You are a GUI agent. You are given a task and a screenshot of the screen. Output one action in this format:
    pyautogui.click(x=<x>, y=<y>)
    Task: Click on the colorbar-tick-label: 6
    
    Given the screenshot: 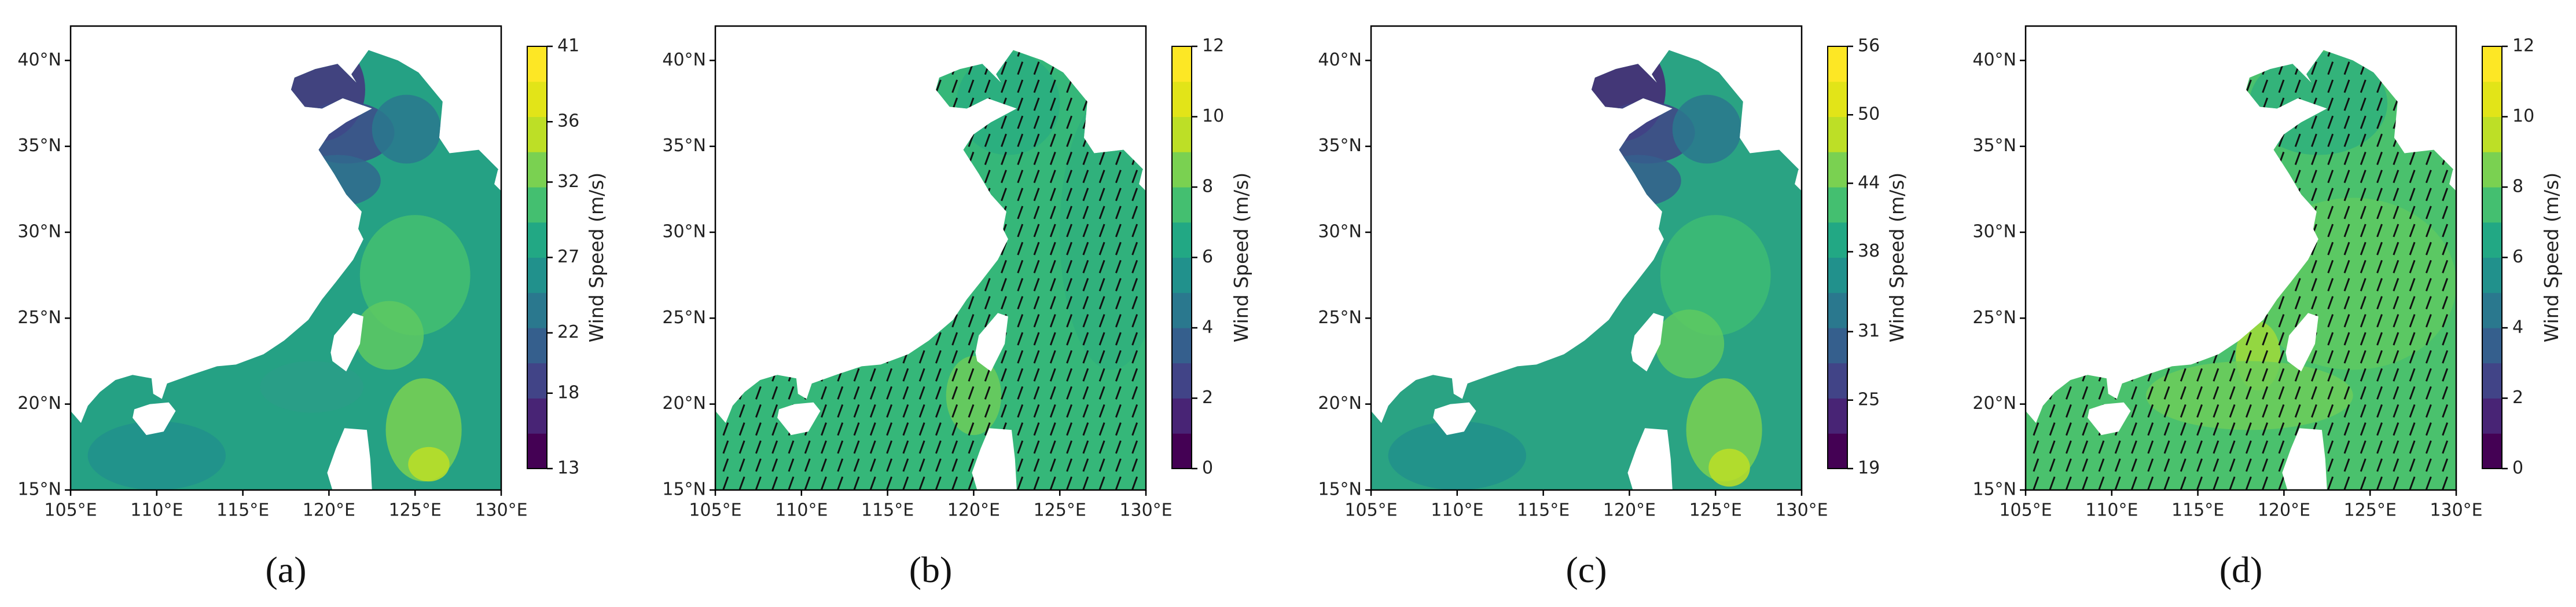 What is the action you would take?
    pyautogui.click(x=1207, y=257)
    